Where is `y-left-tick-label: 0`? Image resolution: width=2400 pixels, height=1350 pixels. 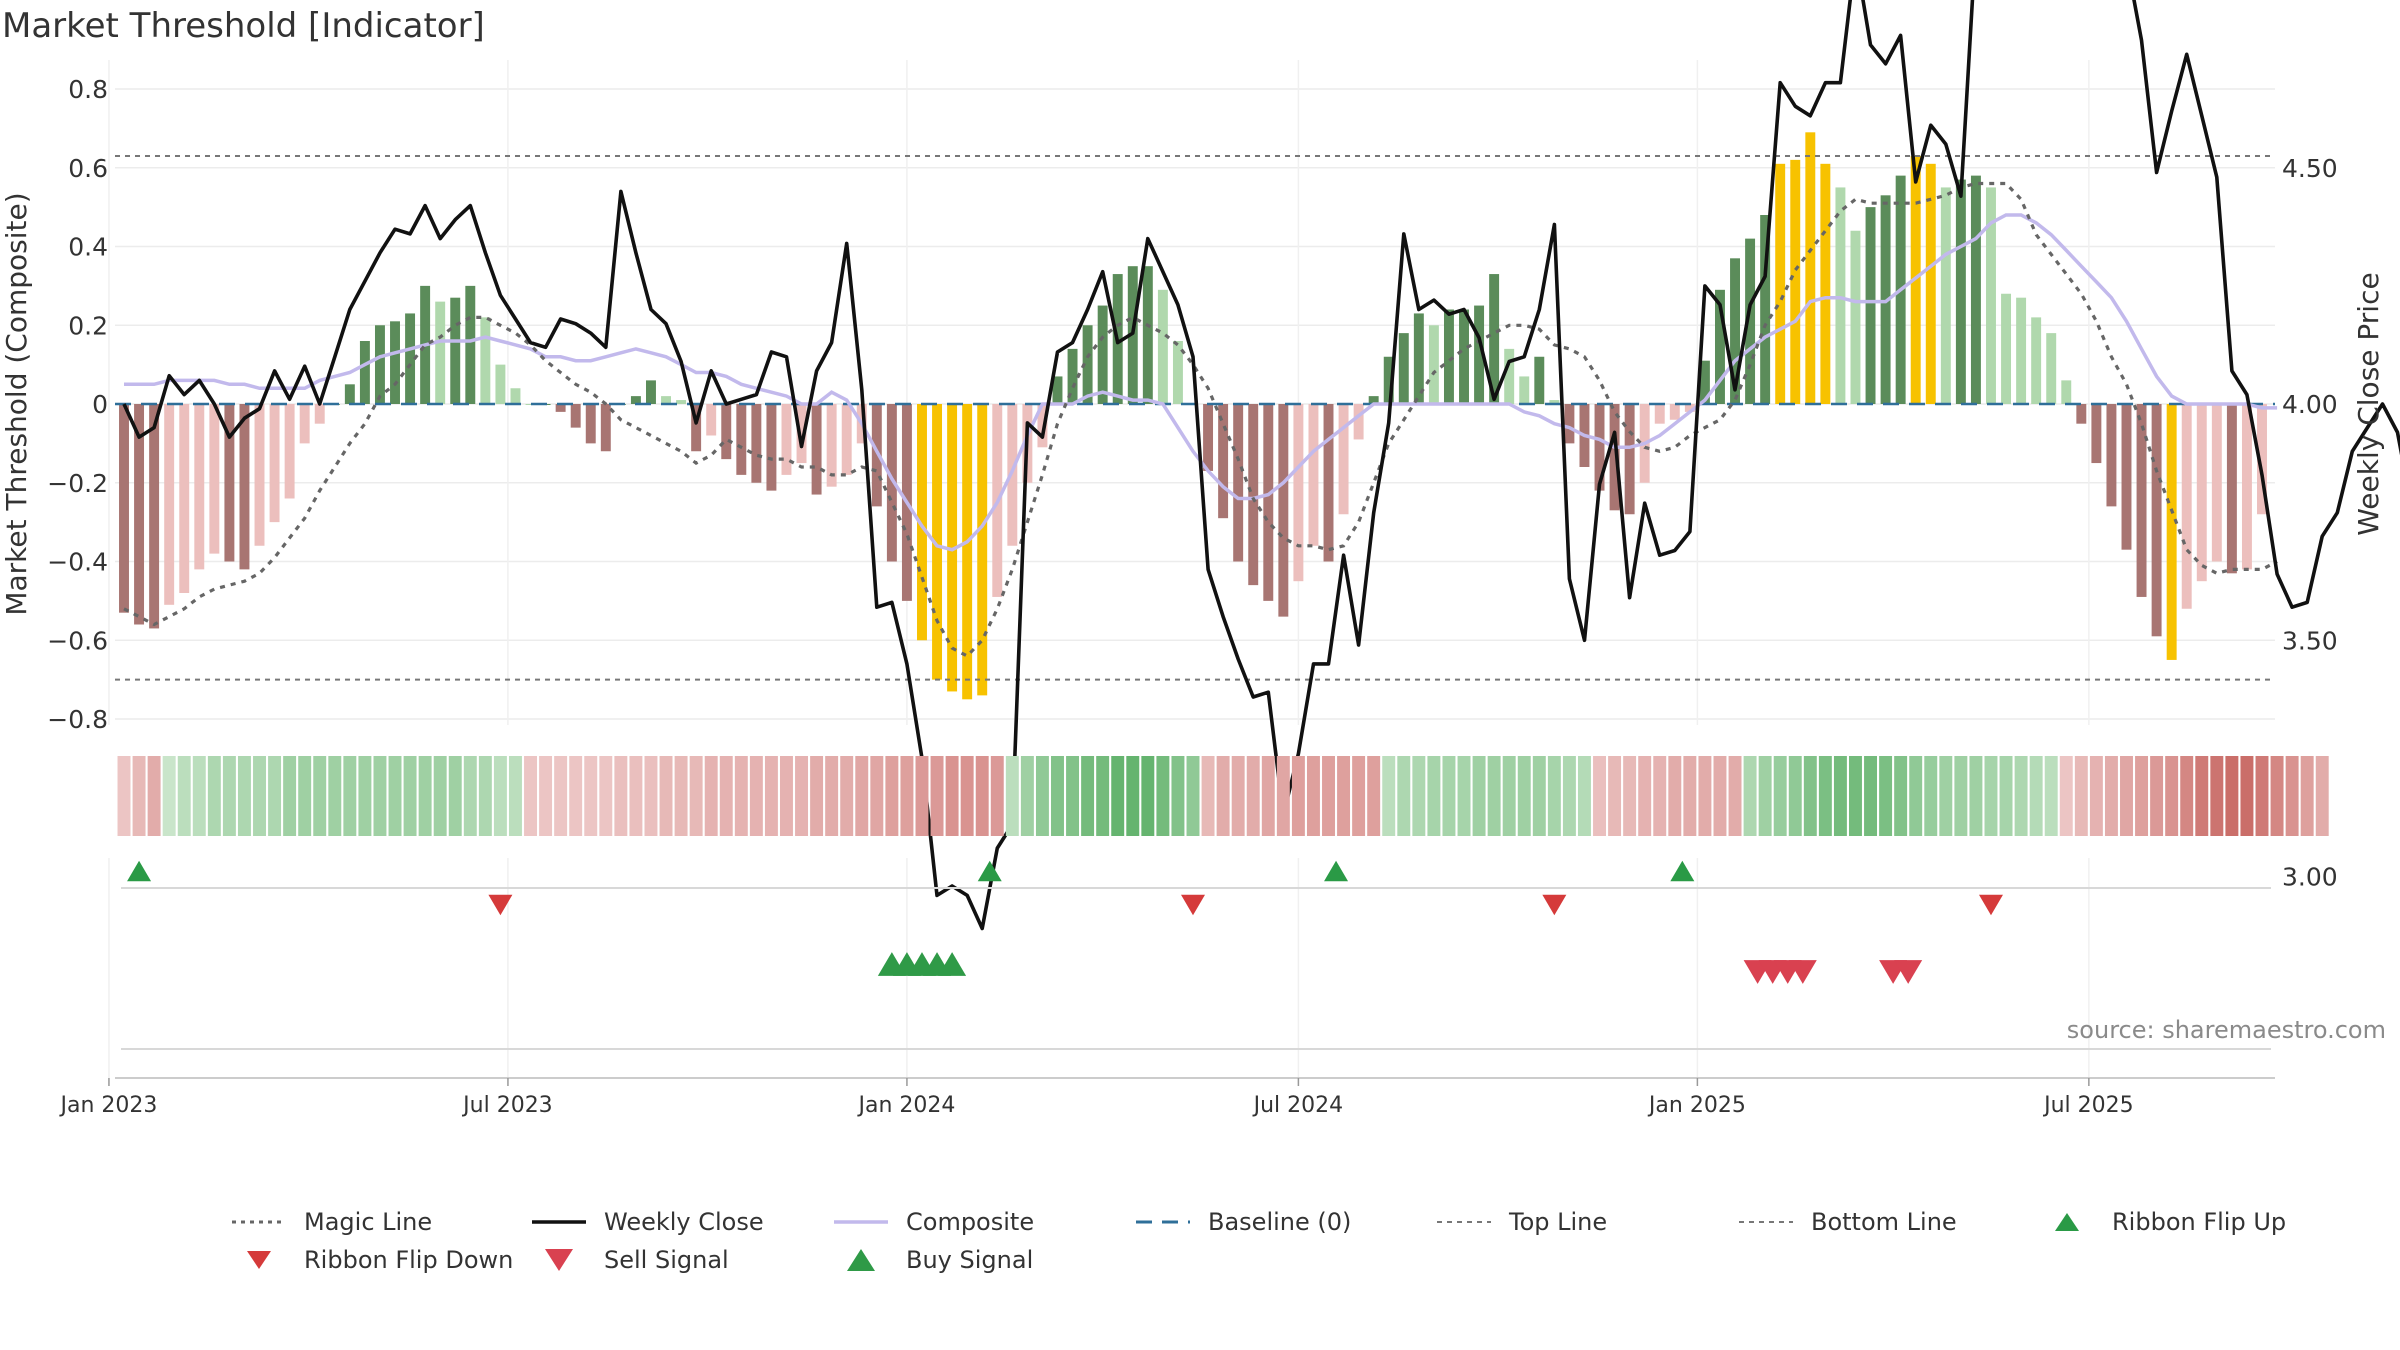
y-left-tick-label: 0 is located at coordinates (100, 404).